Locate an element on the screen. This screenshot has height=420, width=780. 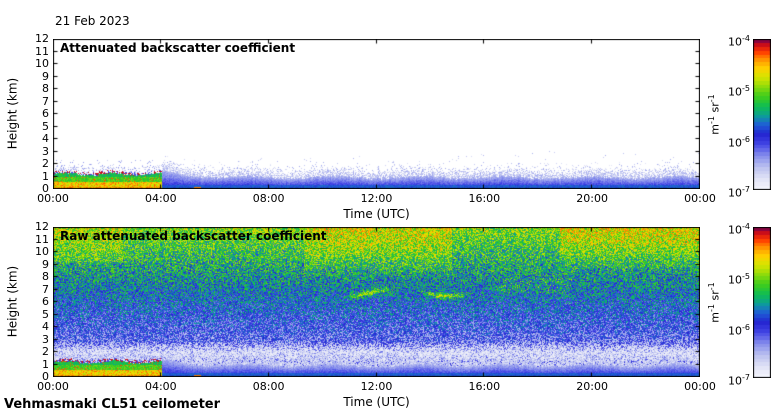
attenuated-panel-title: Attenuated backscatter coefficient is located at coordinates (178, 48).